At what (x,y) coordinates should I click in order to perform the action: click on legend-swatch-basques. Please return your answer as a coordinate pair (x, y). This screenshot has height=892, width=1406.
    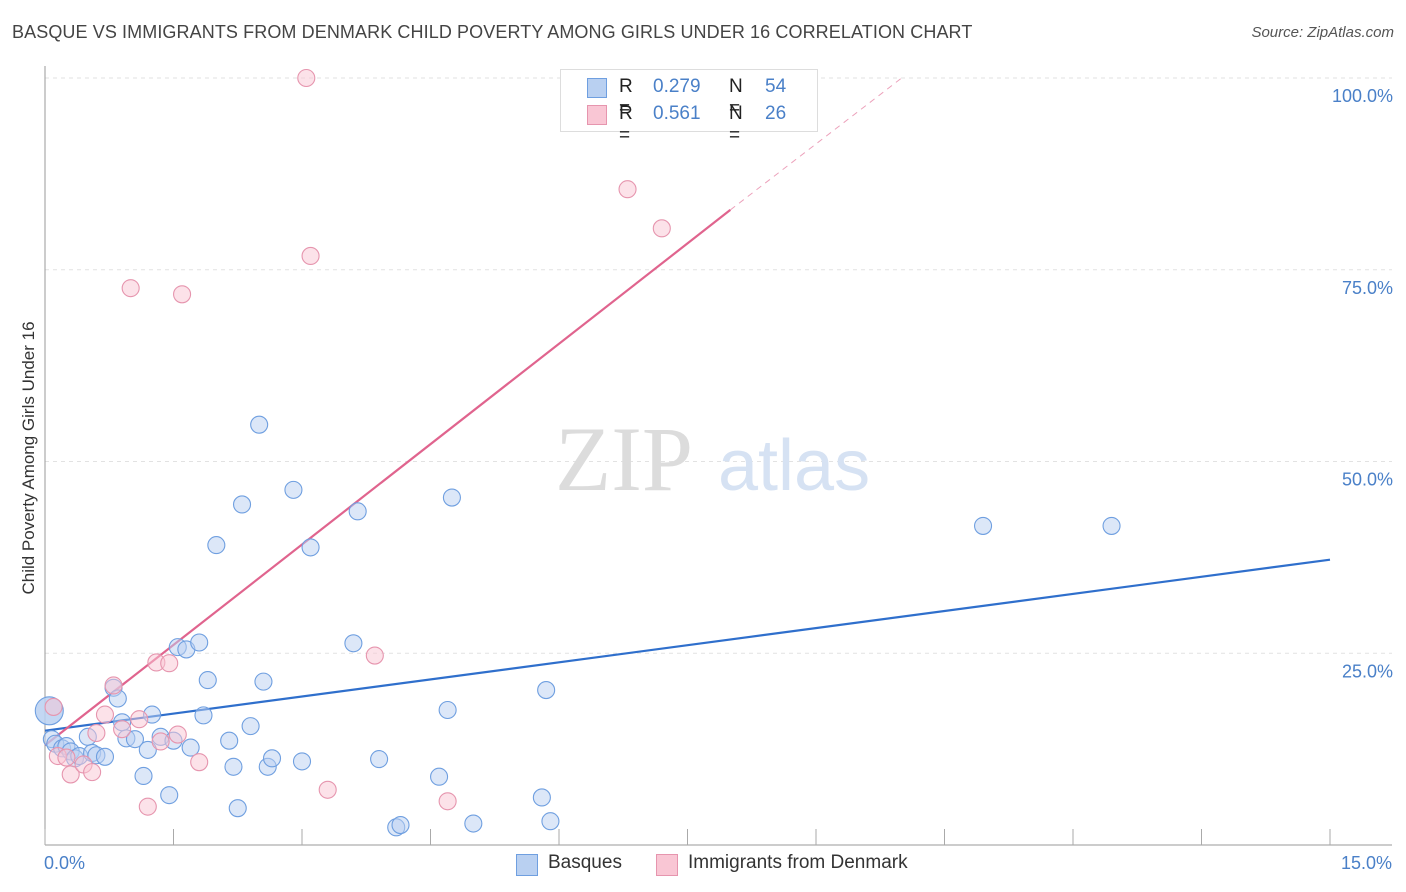
    Looking at the image, I should click on (527, 865).